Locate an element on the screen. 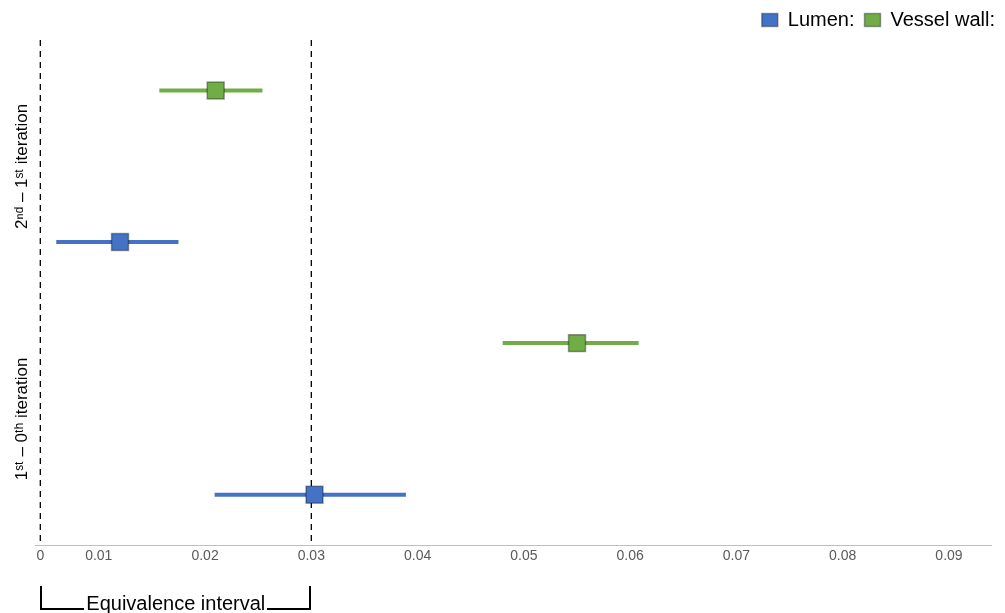  x-tick-label: 0 is located at coordinates (40, 555).